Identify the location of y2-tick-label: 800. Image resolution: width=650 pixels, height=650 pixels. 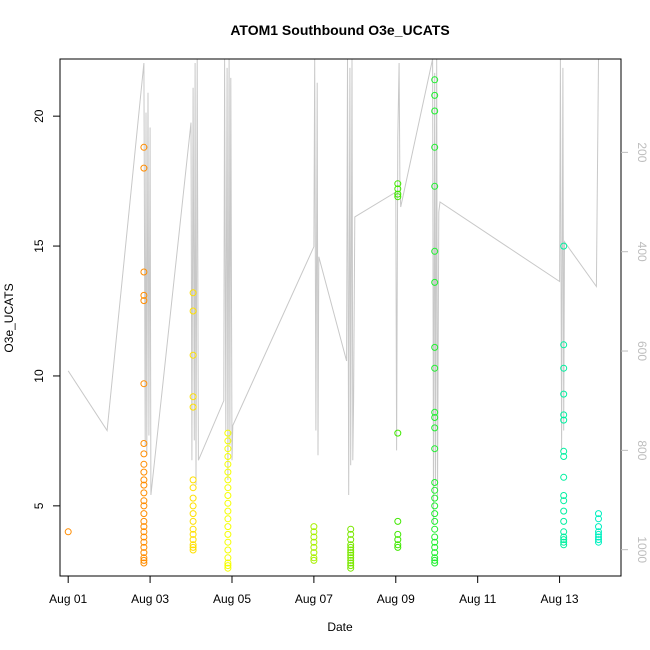
(642, 450).